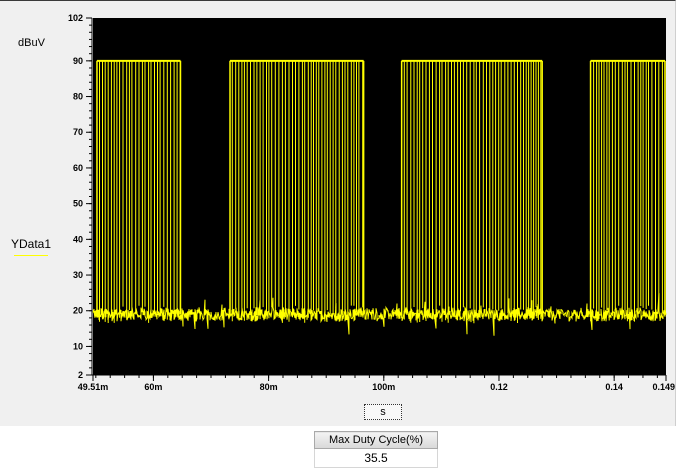 The height and width of the screenshot is (471, 676). Describe the element at coordinates (31, 255) in the screenshot. I see `legend-swatch` at that location.